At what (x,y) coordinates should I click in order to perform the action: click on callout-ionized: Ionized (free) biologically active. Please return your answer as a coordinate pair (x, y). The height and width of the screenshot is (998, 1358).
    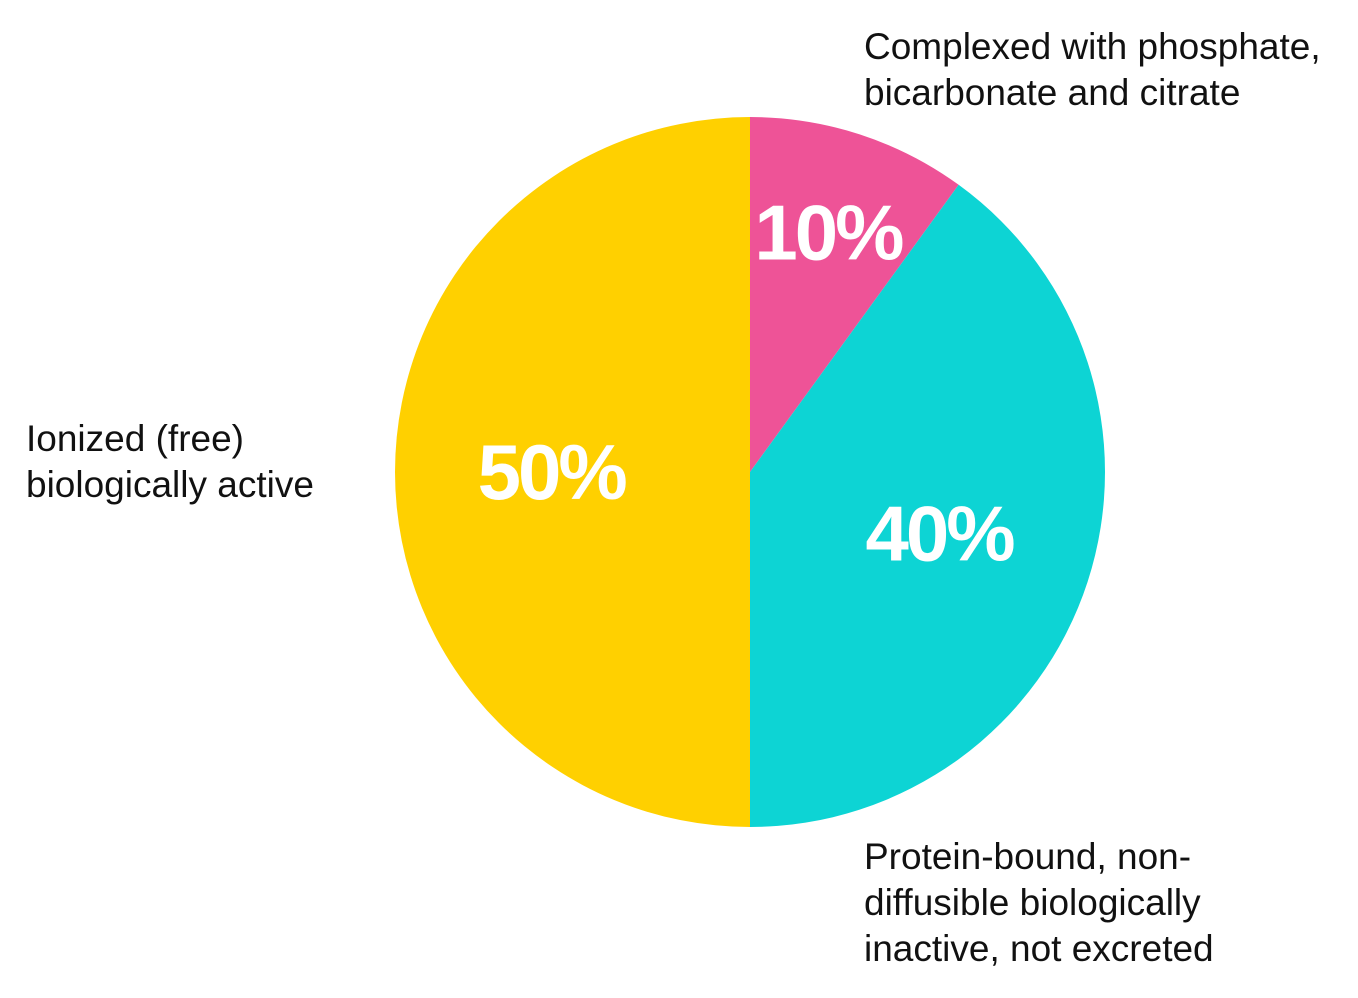
    Looking at the image, I should click on (170, 461).